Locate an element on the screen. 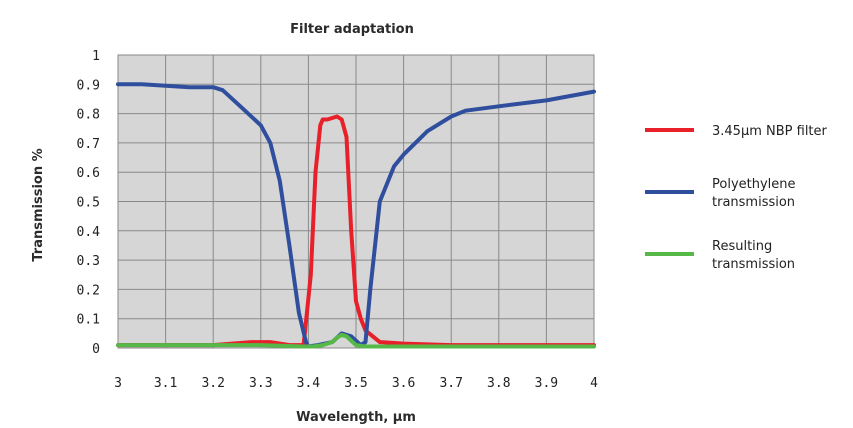 The height and width of the screenshot is (428, 853). x-tick-label: 3.7 is located at coordinates (450, 383).